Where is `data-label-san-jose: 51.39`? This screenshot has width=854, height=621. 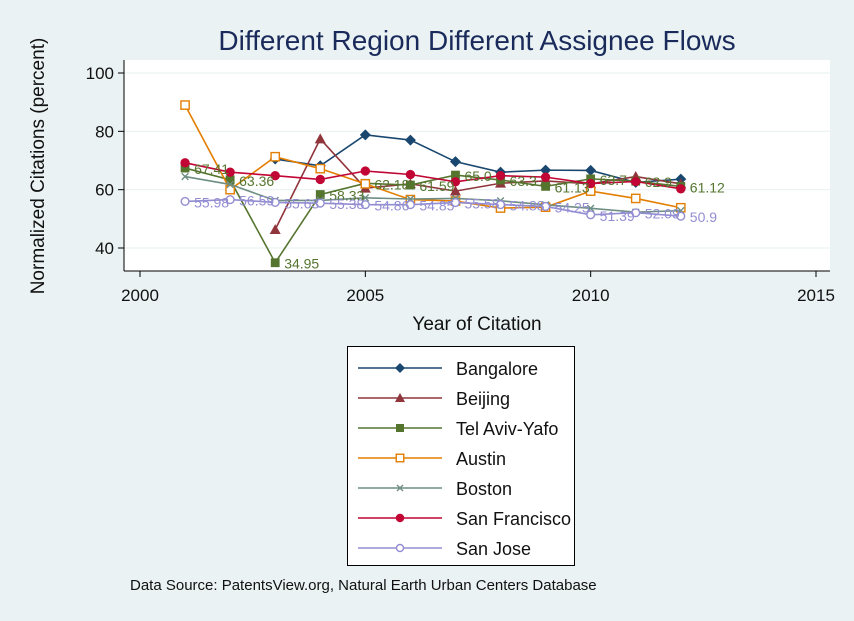
data-label-san-jose: 51.39 is located at coordinates (617, 216).